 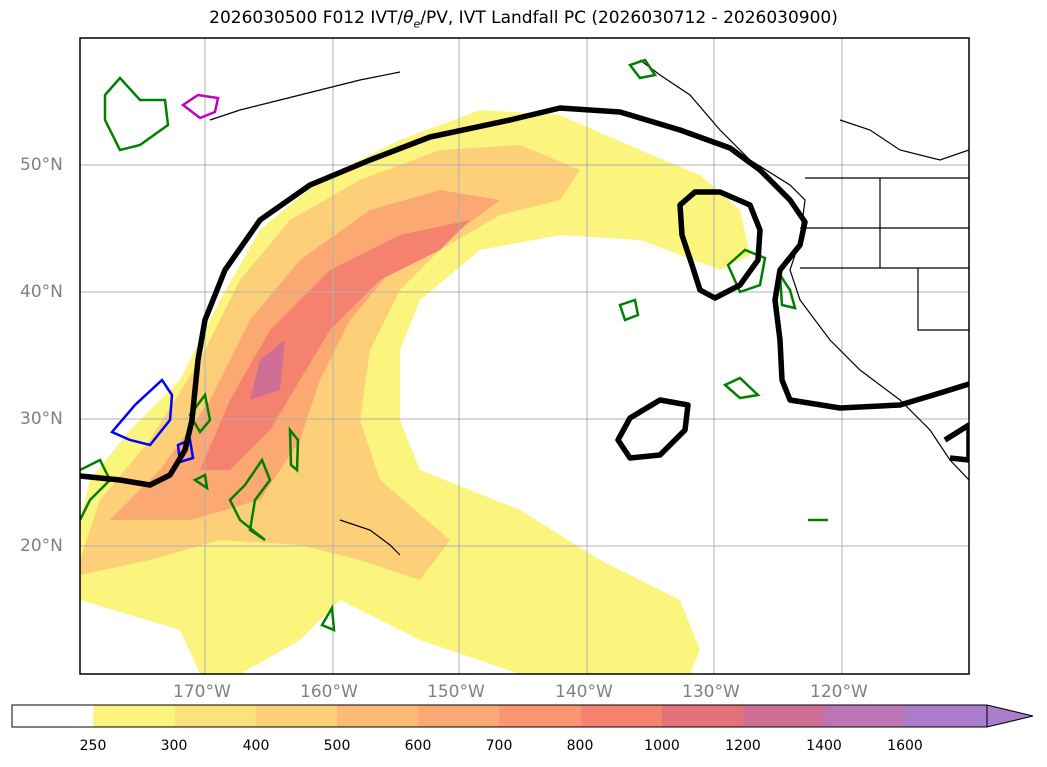 What do you see at coordinates (41, 419) in the screenshot?
I see `lat-label-30n: 30°N` at bounding box center [41, 419].